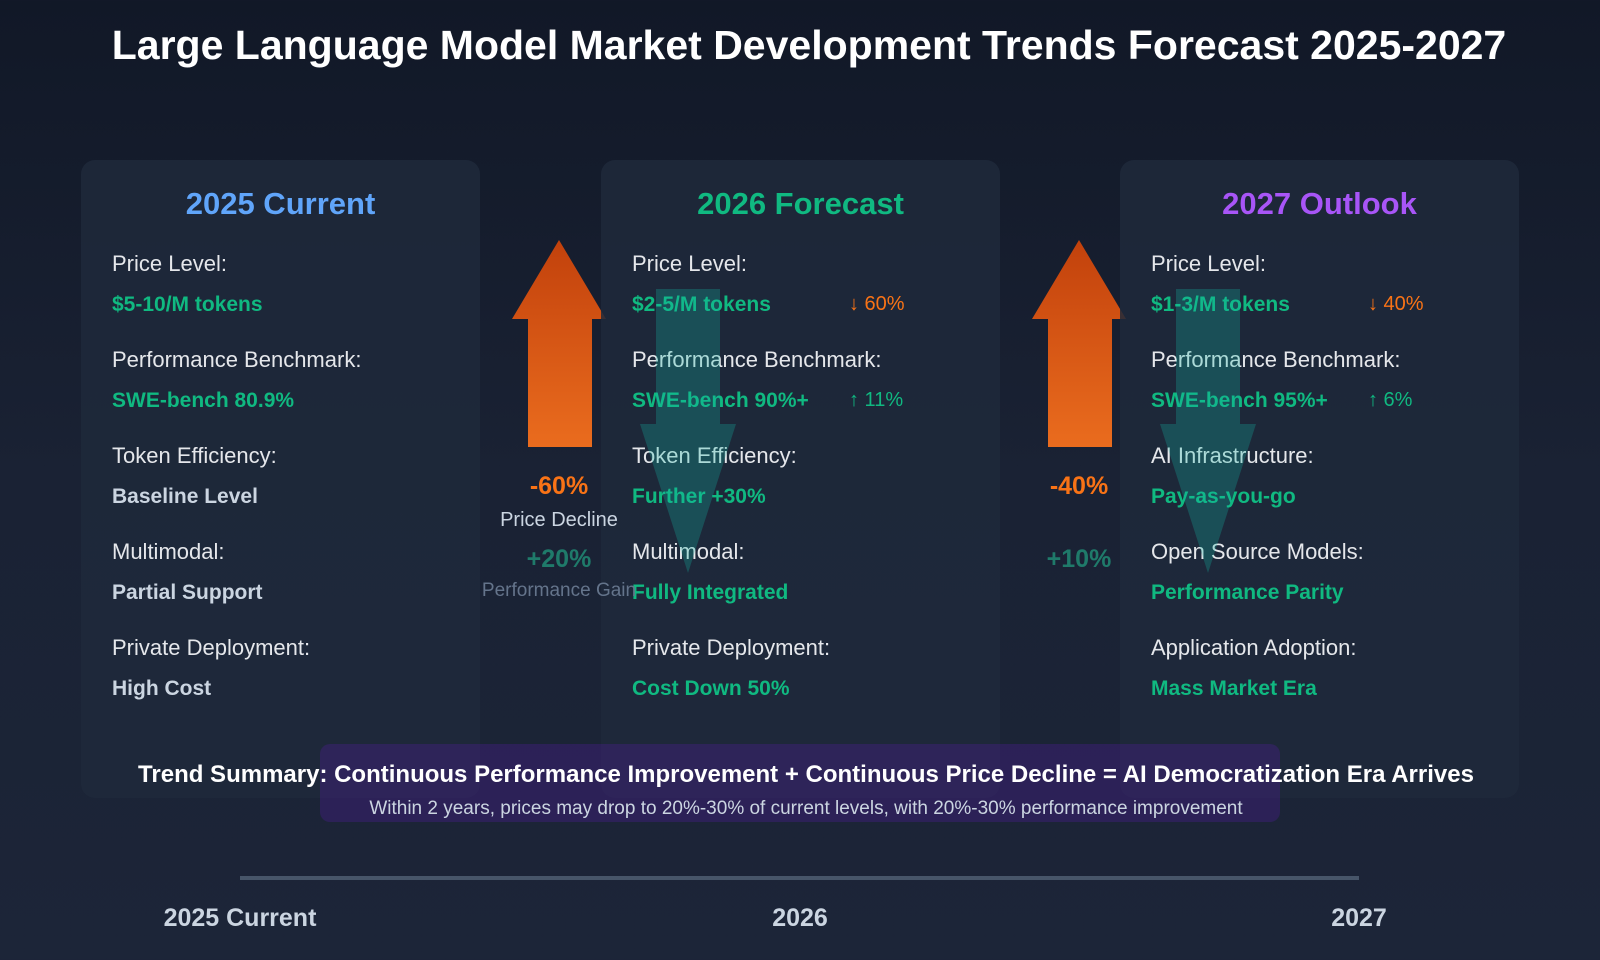 This screenshot has width=1600, height=960. I want to click on row-value: SWE-bench 80.9%, so click(203, 400).